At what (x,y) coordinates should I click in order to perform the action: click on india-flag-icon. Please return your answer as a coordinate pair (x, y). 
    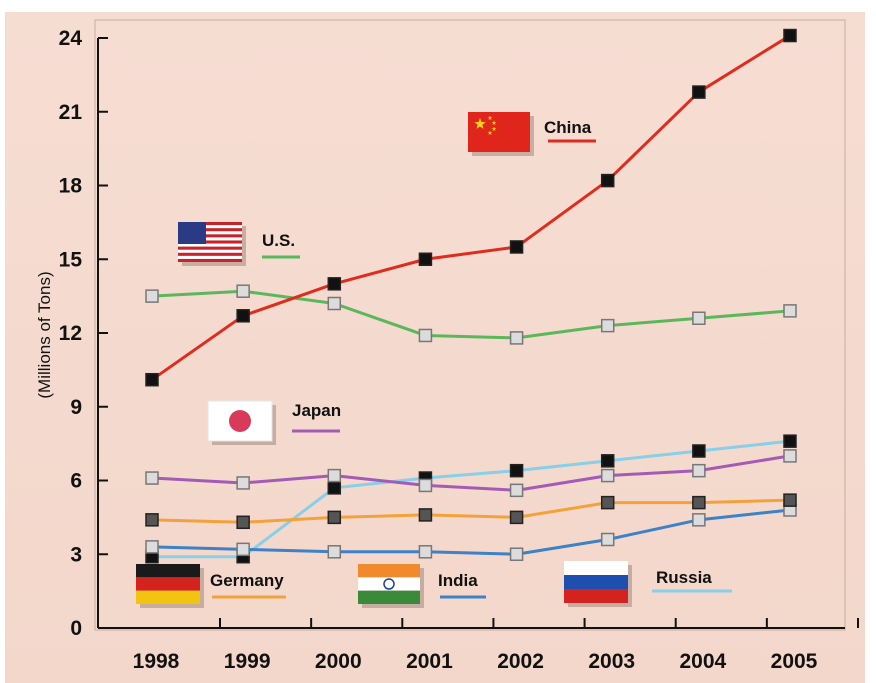
    Looking at the image, I should click on (391, 586).